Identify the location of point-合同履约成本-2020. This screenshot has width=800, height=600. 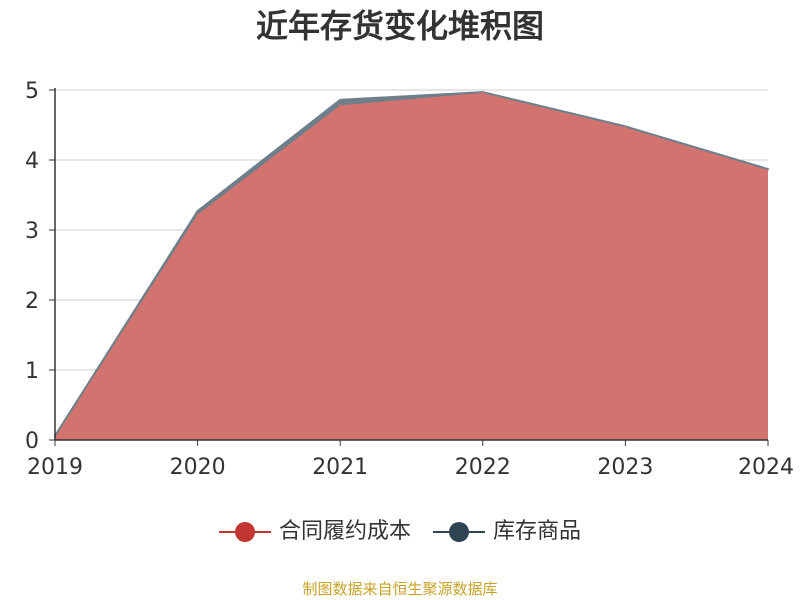
(197, 214).